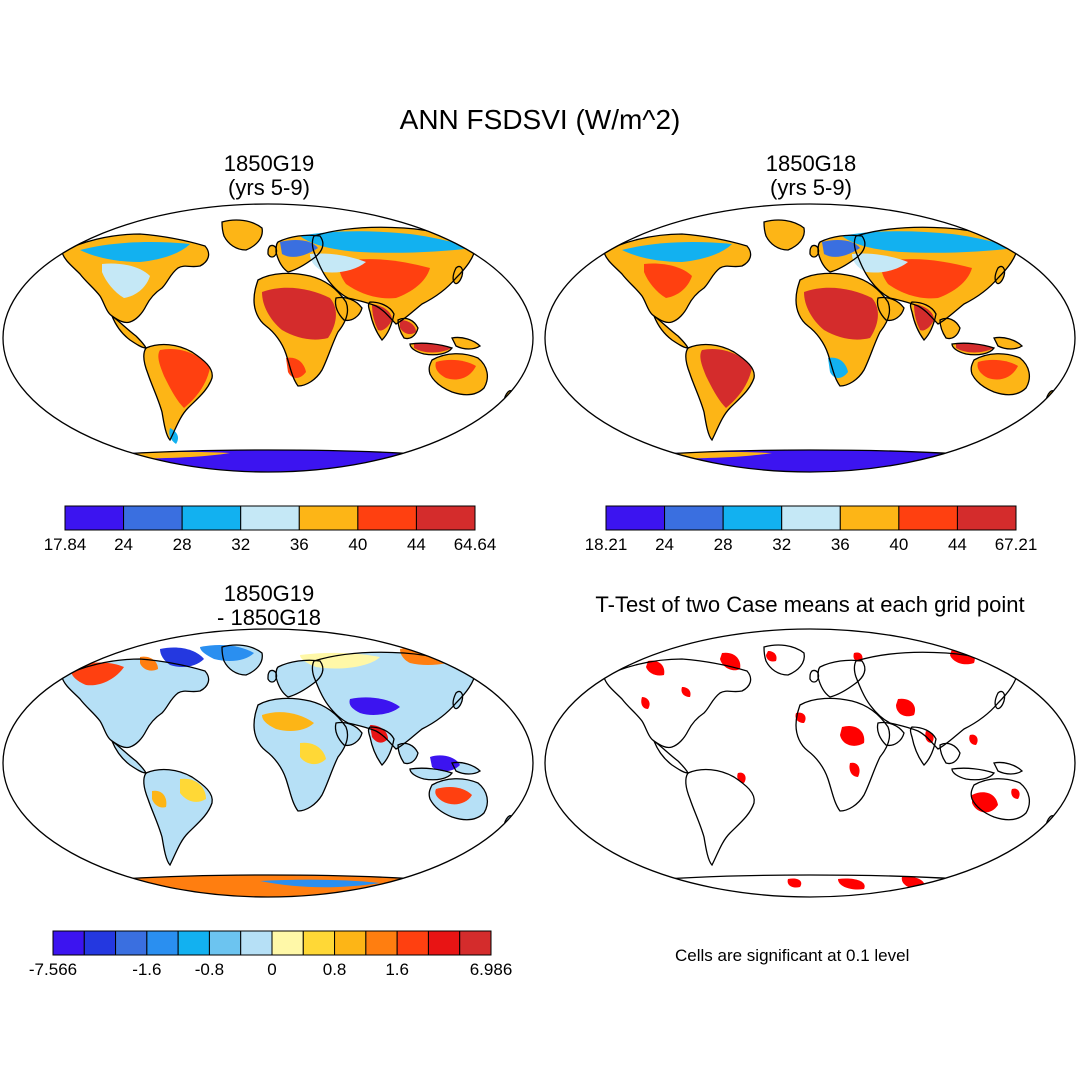 This screenshot has width=1080, height=1080. Describe the element at coordinates (147, 969) in the screenshot. I see `colorbar-tick-label: -1.6` at that location.